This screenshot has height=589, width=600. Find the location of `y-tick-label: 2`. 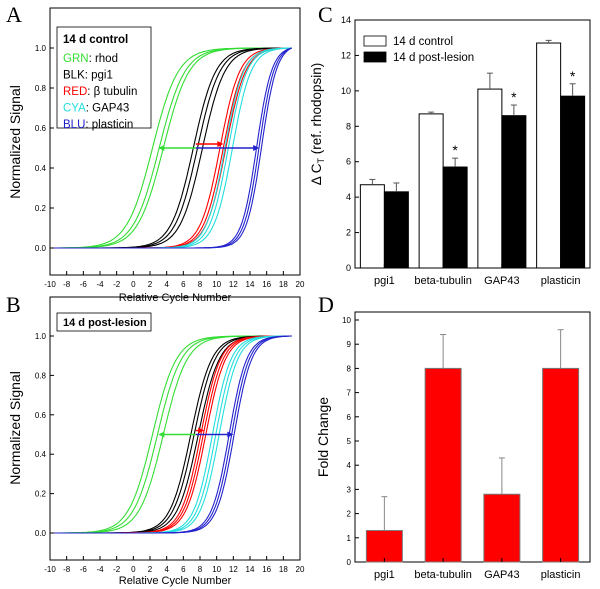

y-tick-label: 2 is located at coordinates (349, 514).